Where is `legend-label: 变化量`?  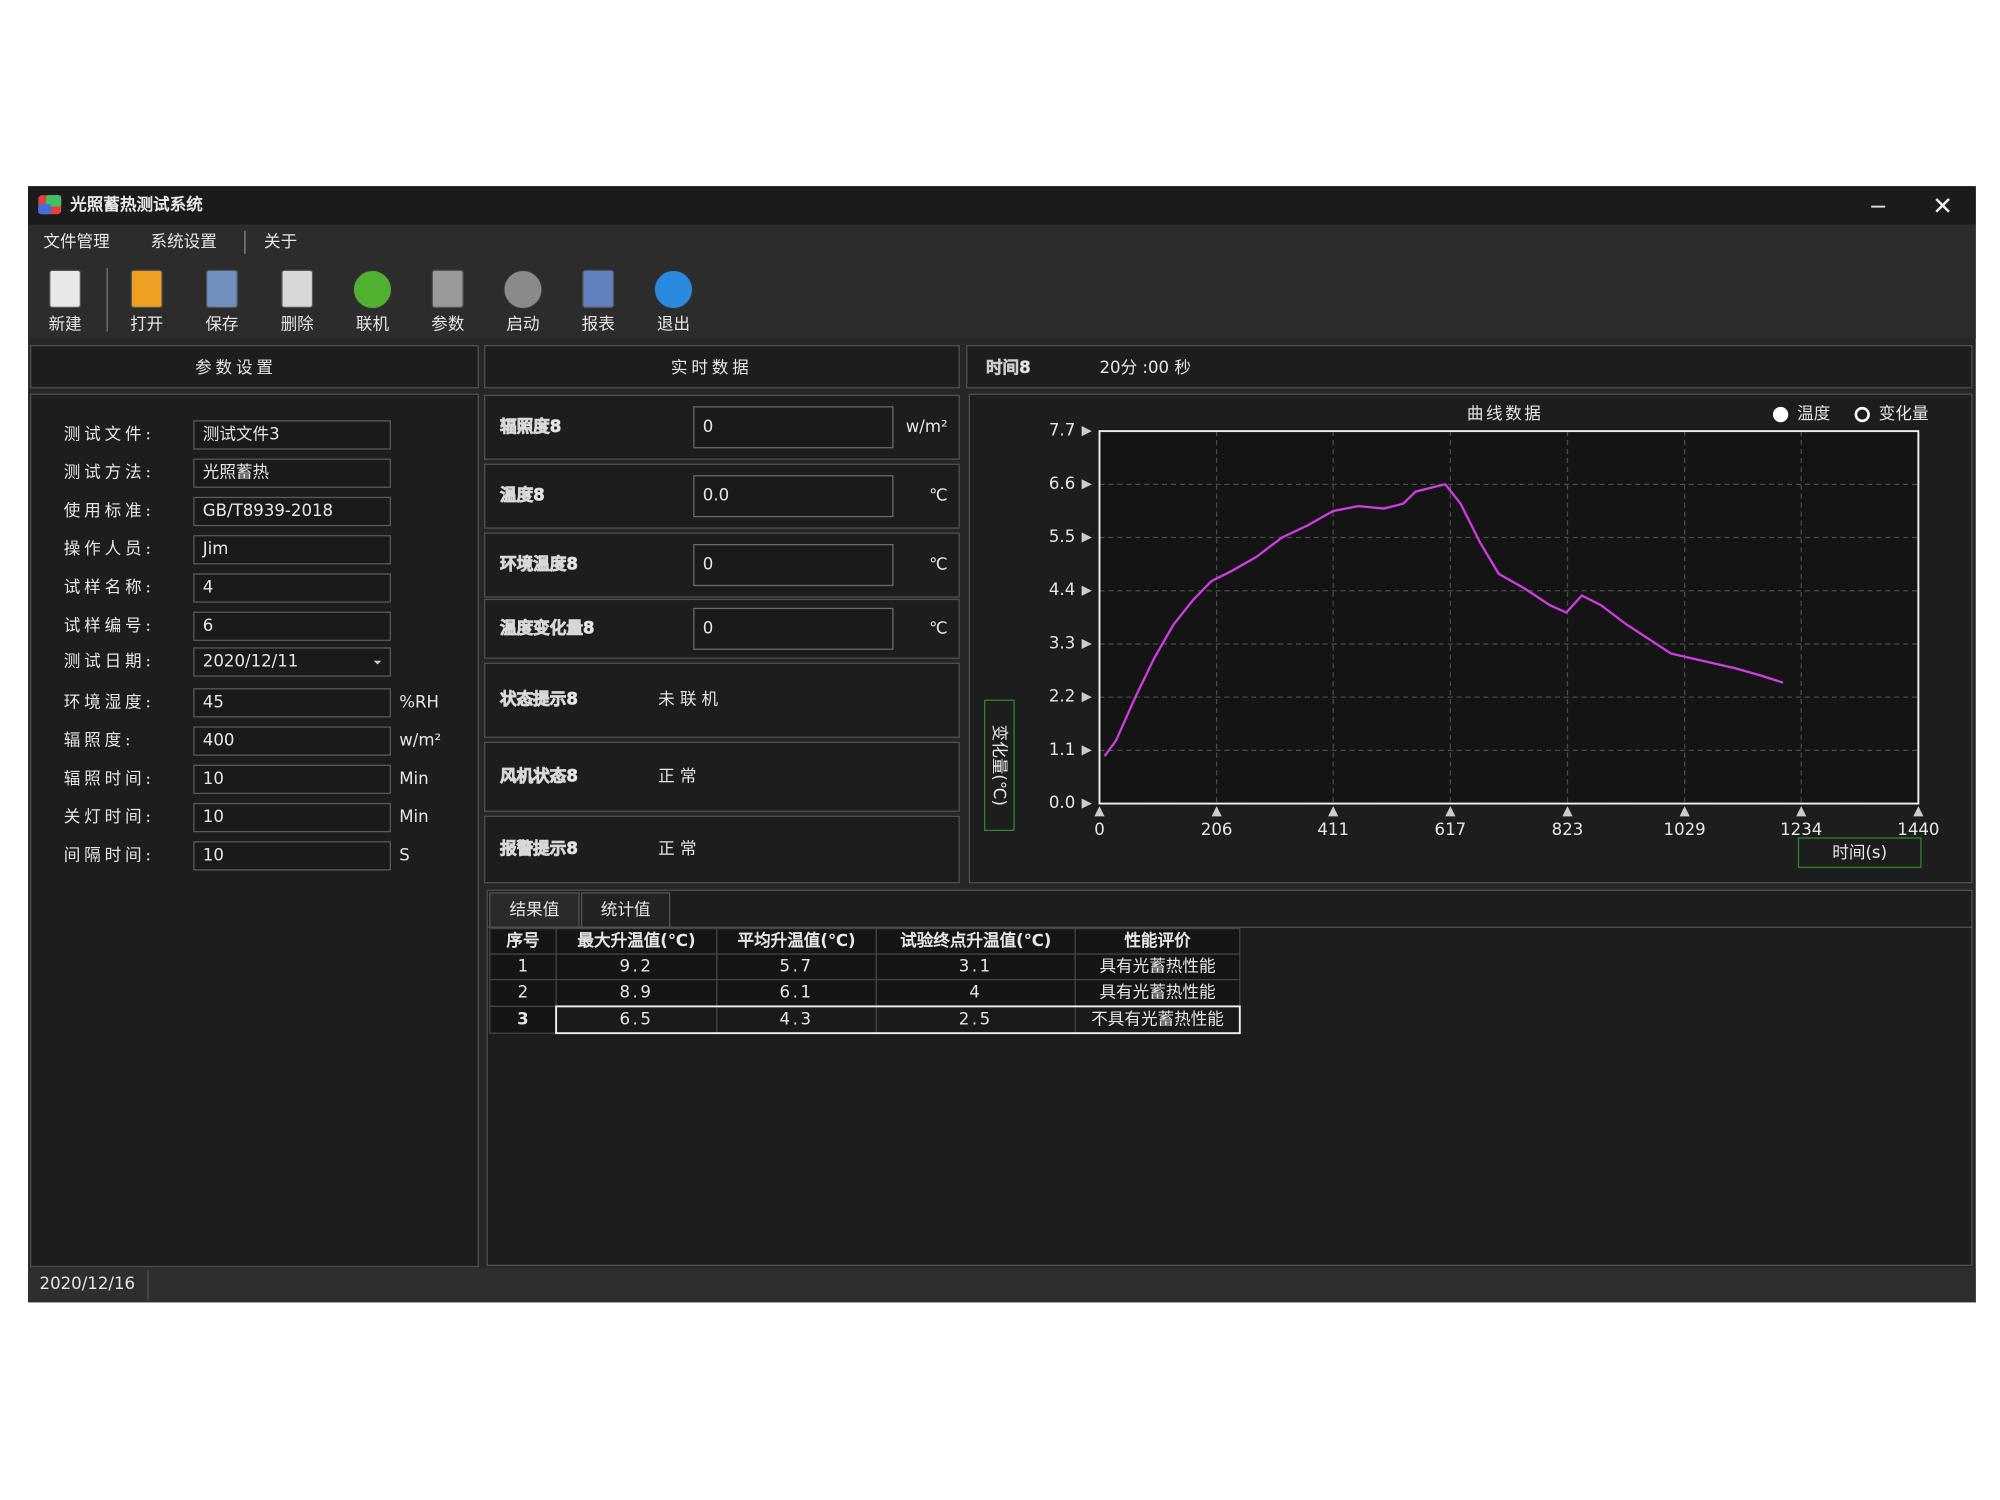
legend-label: 变化量 is located at coordinates (1904, 413).